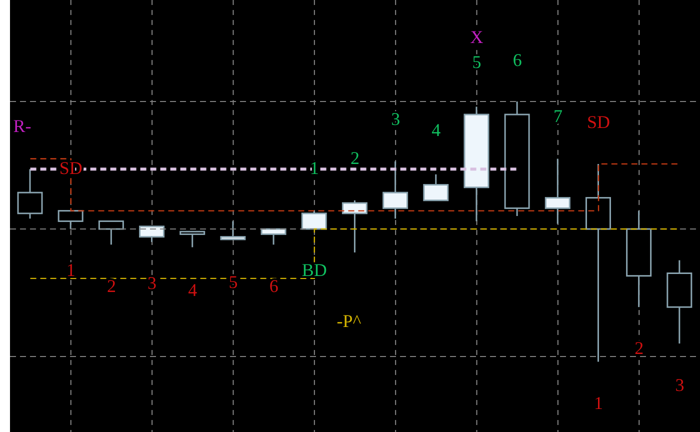 The image size is (700, 432). What do you see at coordinates (679, 385) in the screenshot?
I see `text: 3` at bounding box center [679, 385].